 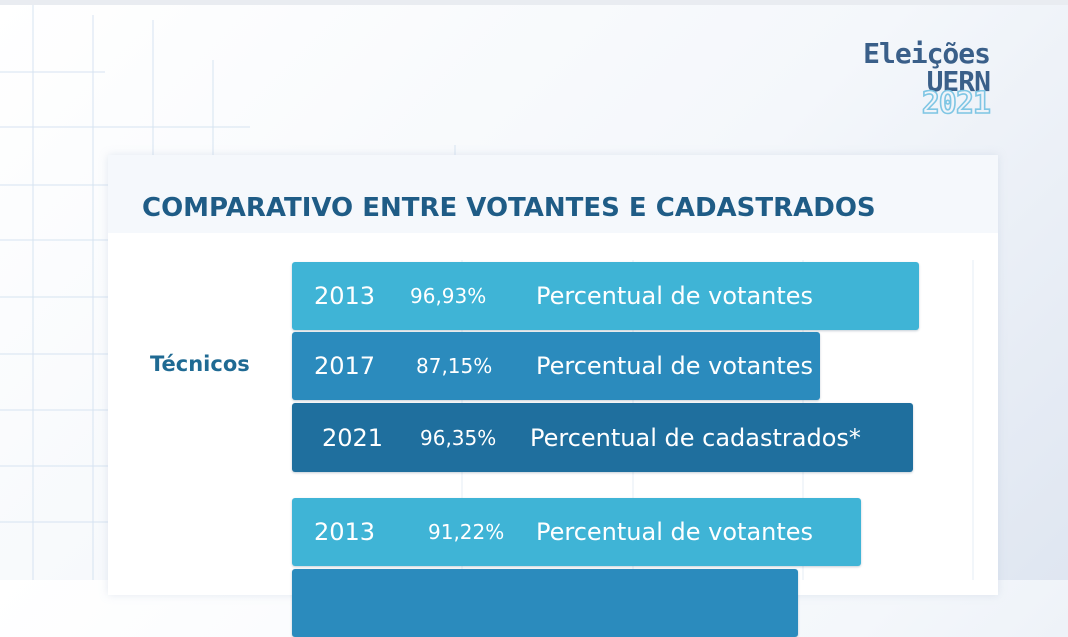 I want to click on top-band, so click(x=534, y=2).